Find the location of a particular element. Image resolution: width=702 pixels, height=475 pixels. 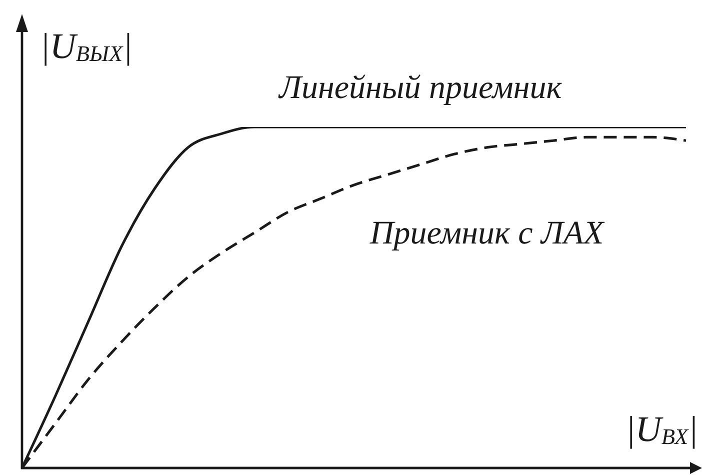

x-axis-title: |U$_{ВХ}$| is located at coordinates (661, 429).